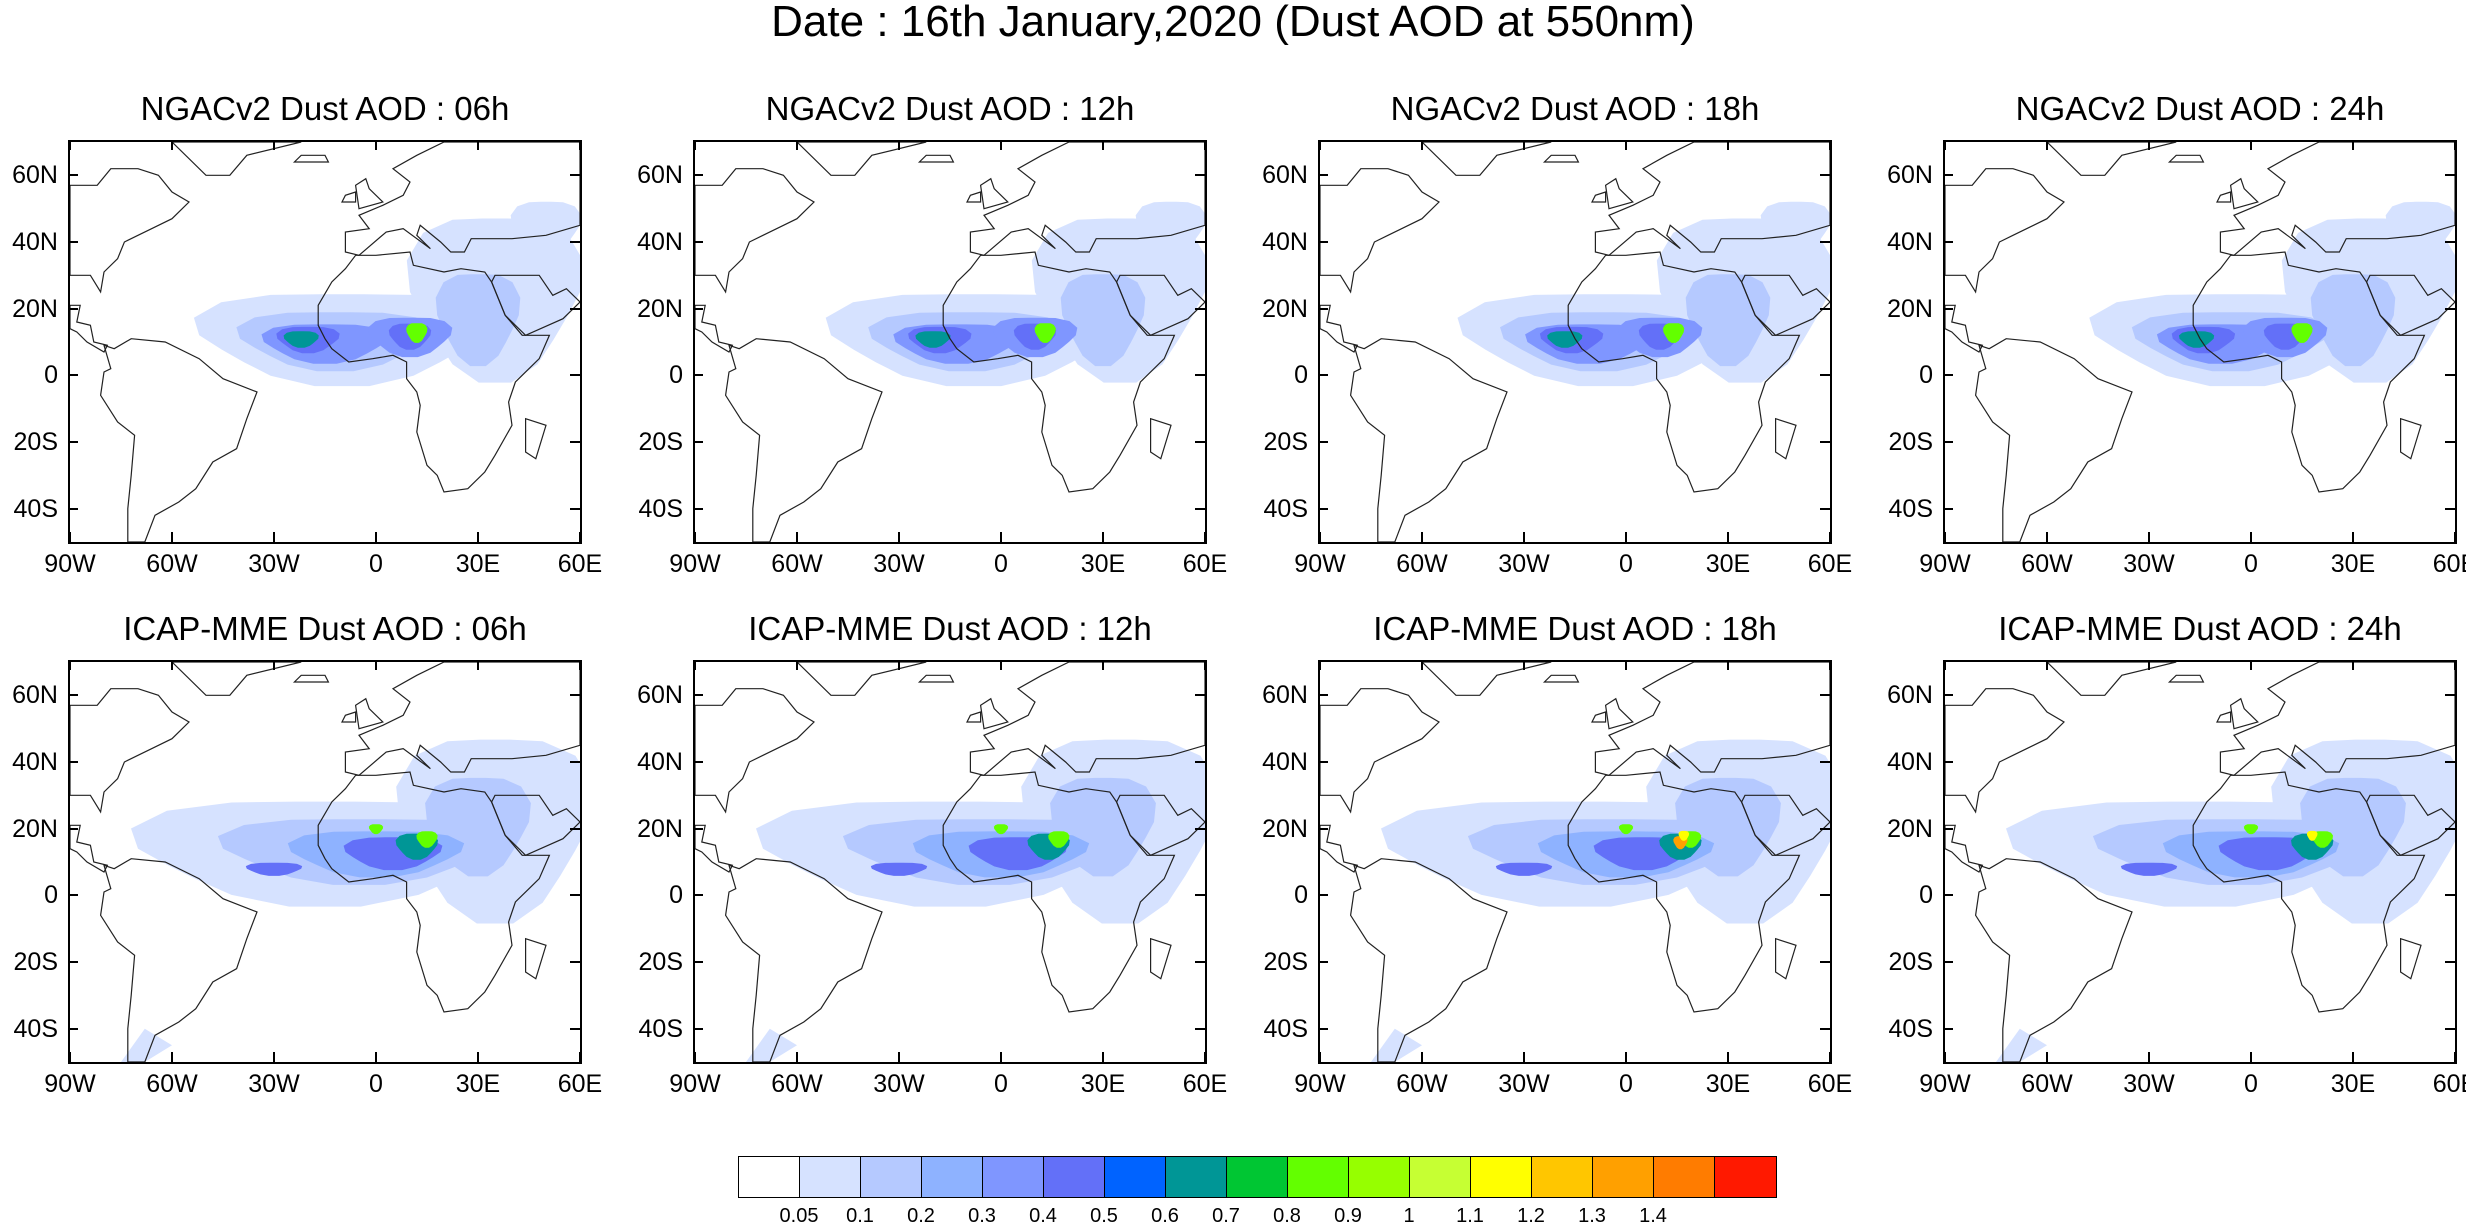 This screenshot has height=1227, width=2466. I want to click on lat-tick-label: 40S, so click(1285, 1028).